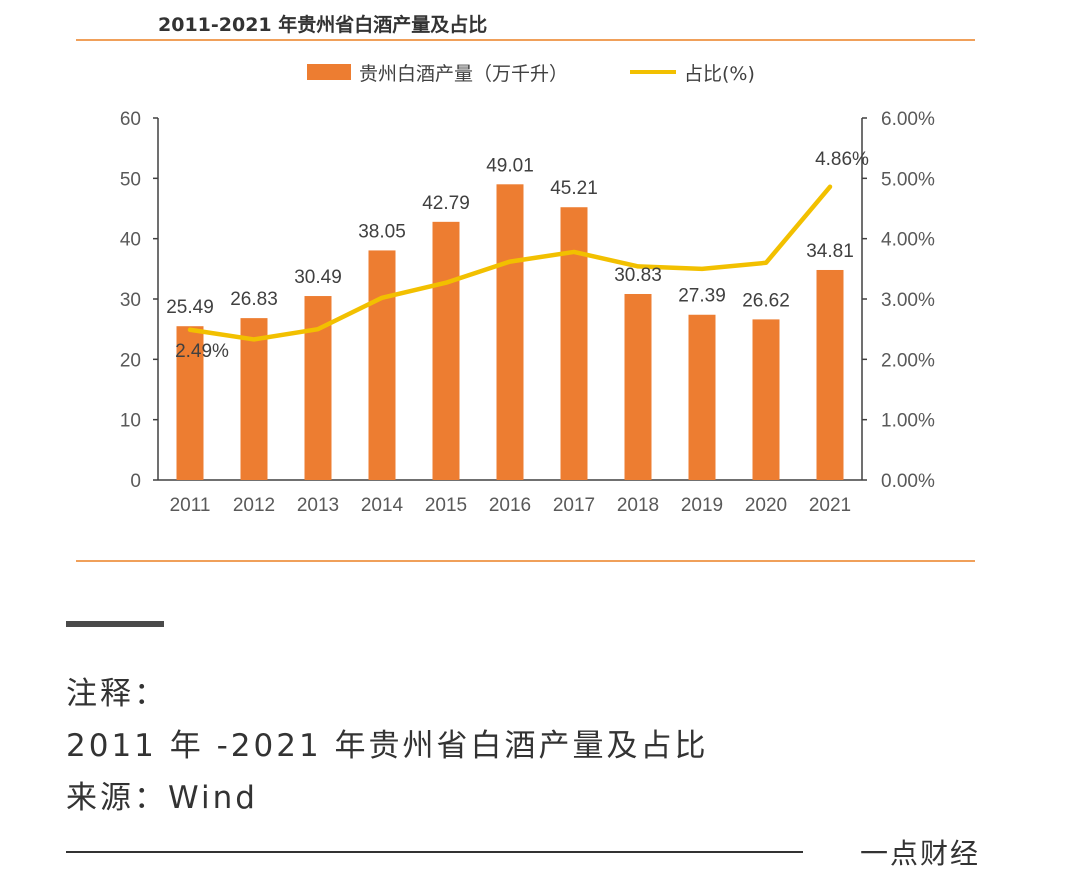 This screenshot has height=895, width=1080. What do you see at coordinates (382, 231) in the screenshot?
I see `bar-data-label: 38.05` at bounding box center [382, 231].